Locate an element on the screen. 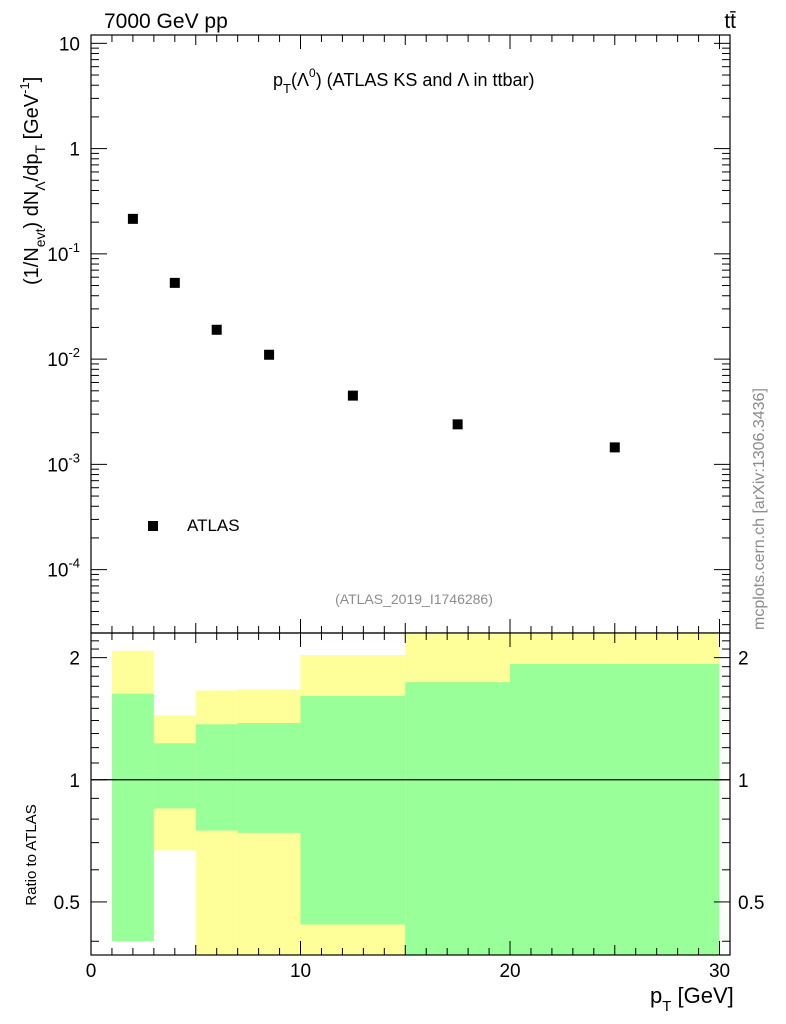  y-tick-label: 10⁻¹ is located at coordinates (63, 253).